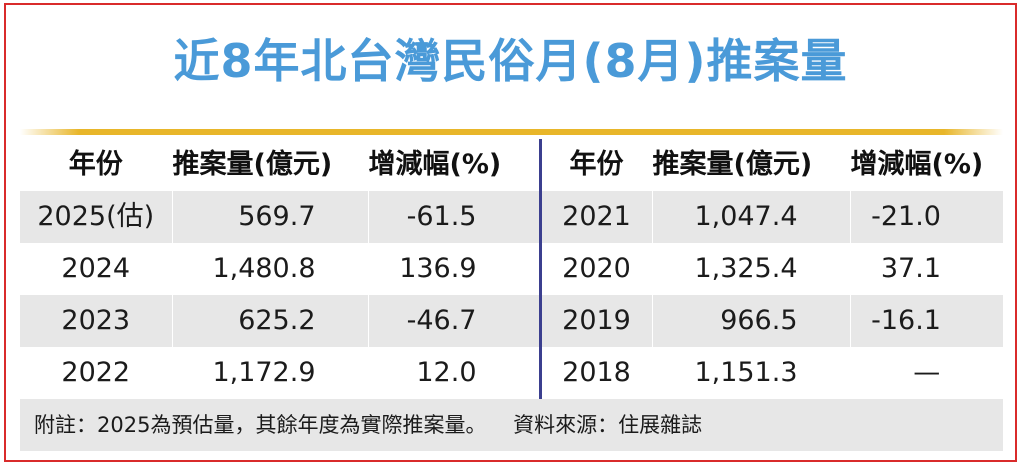 The width and height of the screenshot is (1024, 468). I want to click on change-cell: -61.5, so click(453, 217).